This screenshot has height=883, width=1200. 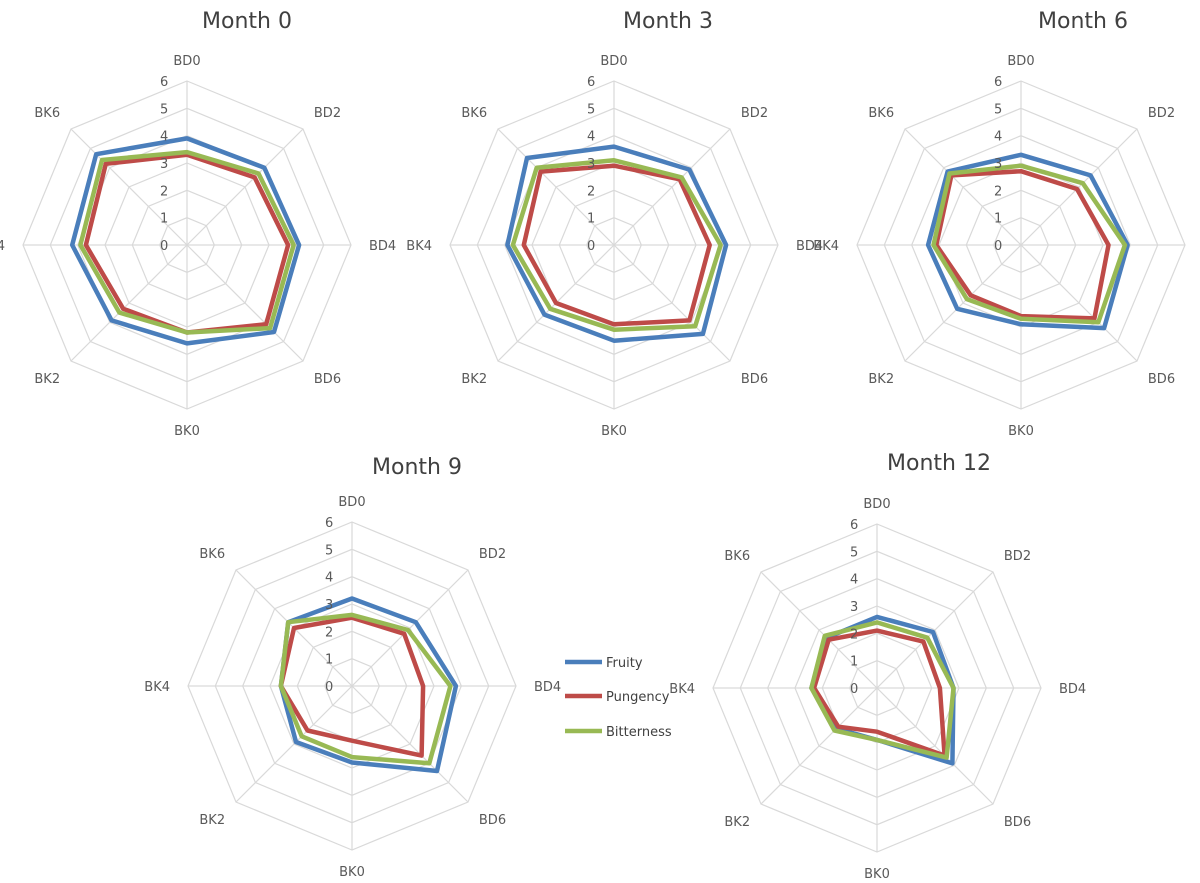 I want to click on legend-label-bitterness: Bitterness, so click(x=639, y=732).